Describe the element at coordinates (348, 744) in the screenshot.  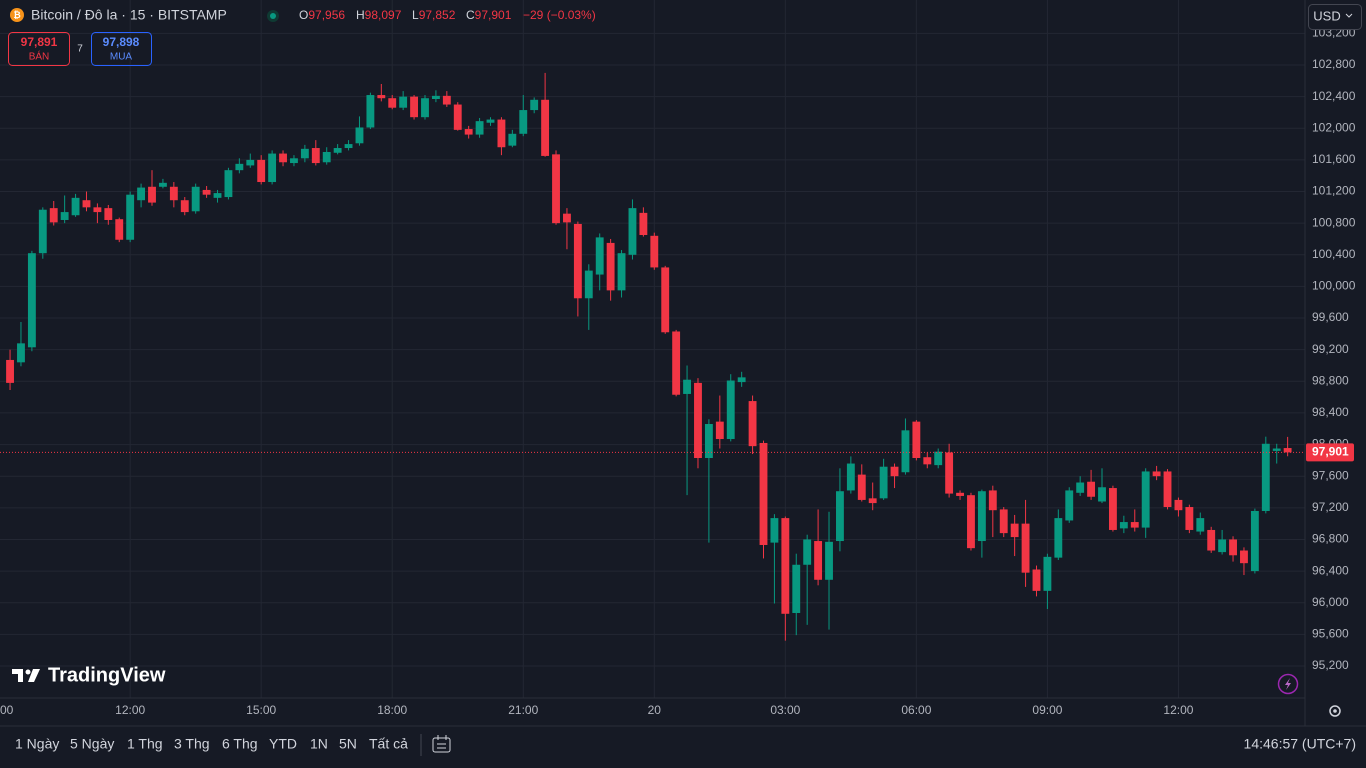
I see `range-button: 5N` at that location.